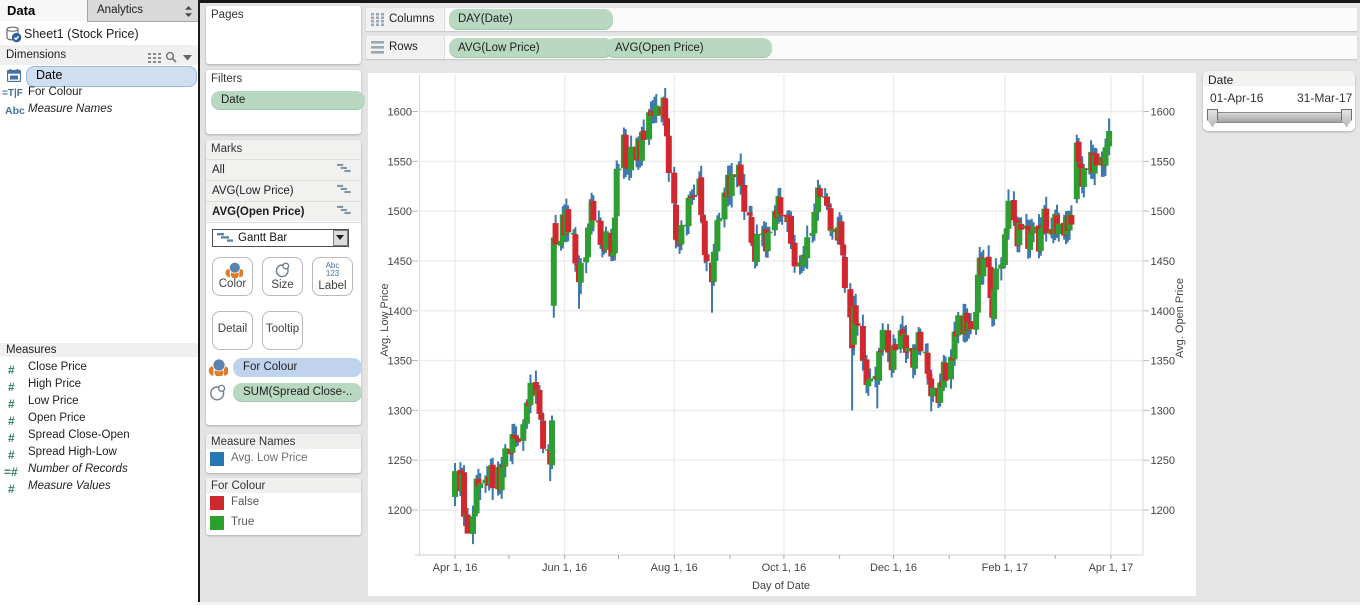  What do you see at coordinates (455, 568) in the screenshot?
I see `svg-text: Apr 1, 16` at bounding box center [455, 568].